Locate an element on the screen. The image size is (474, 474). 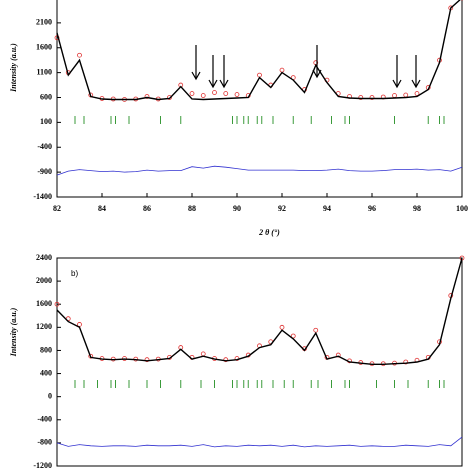
y-tick-label: 600 is located at coordinates (46, 96).